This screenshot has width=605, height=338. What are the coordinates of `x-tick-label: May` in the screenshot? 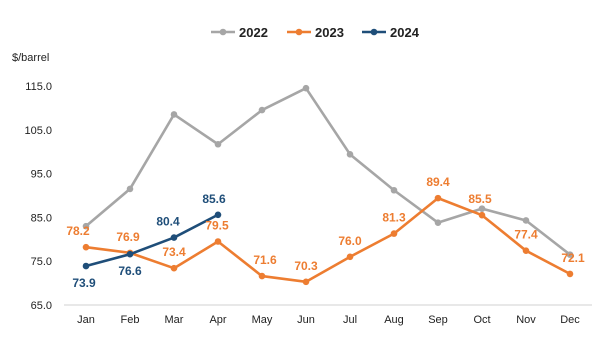 It's located at (262, 320).